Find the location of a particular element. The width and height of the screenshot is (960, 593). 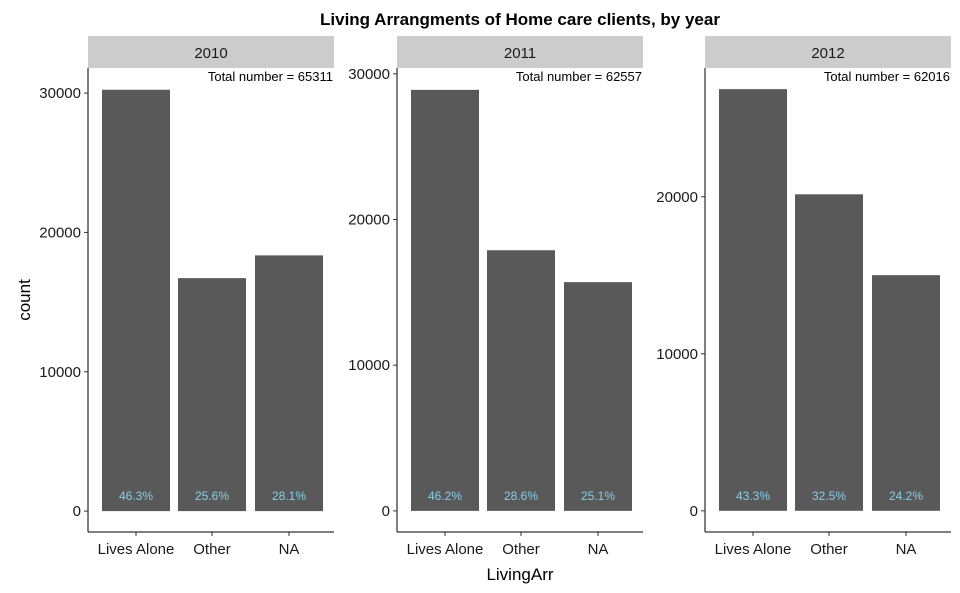

total-number-annotation: Total number = 62557 is located at coordinates (579, 76).